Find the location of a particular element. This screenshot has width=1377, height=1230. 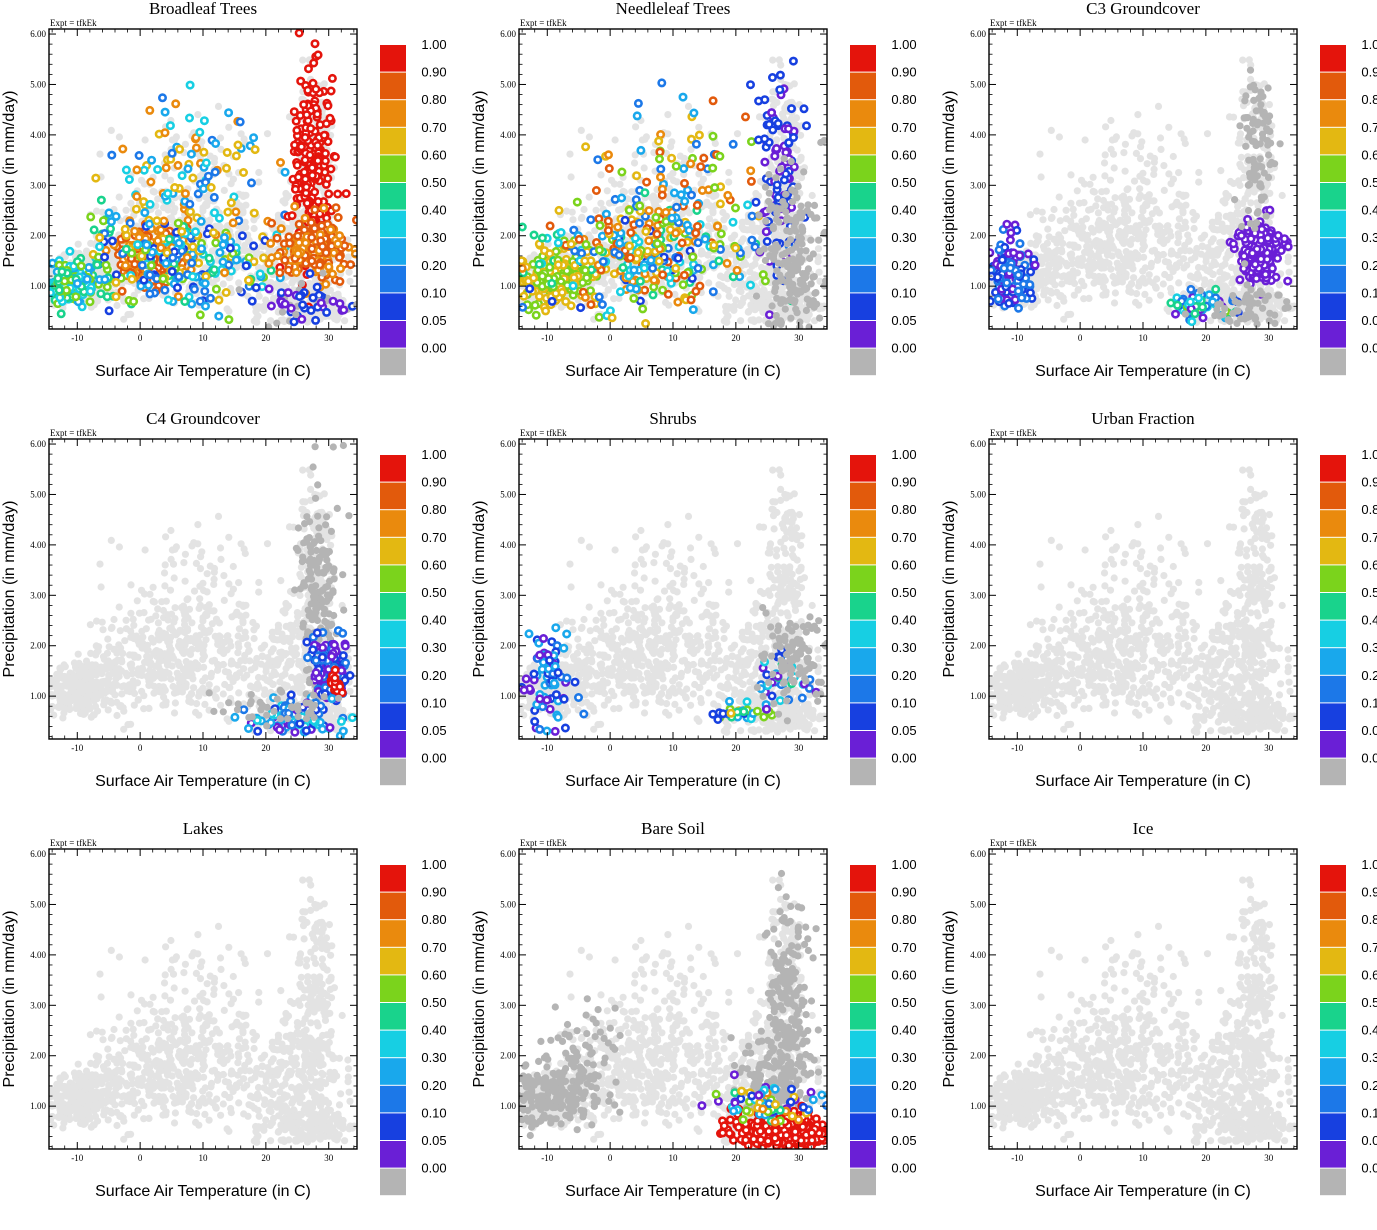

colorbar-label: 0.00 is located at coordinates (433, 348).